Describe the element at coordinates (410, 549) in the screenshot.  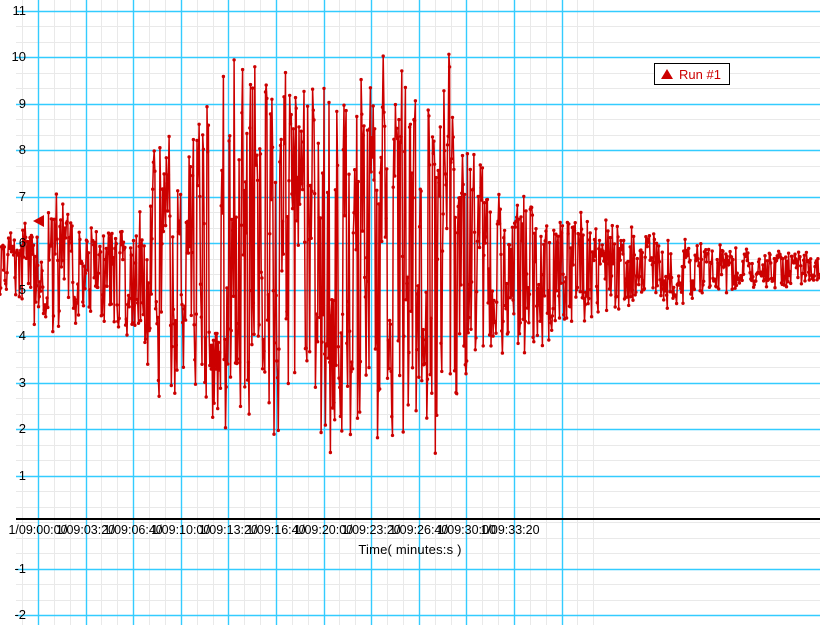
I see `x-axis-title: Time( minutes:s )` at that location.